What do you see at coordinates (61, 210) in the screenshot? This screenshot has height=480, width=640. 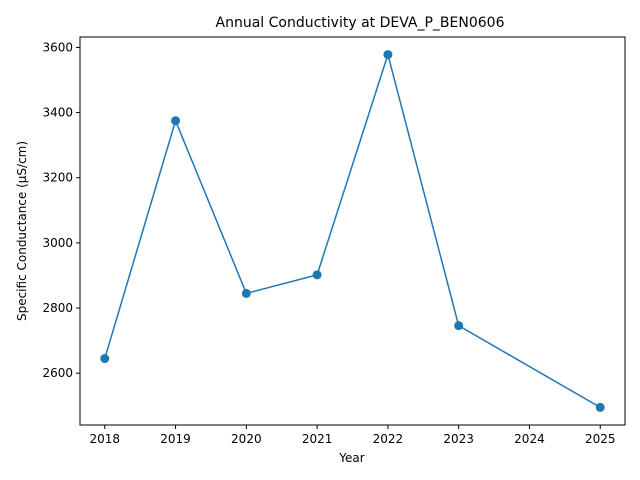 I see `y-axis: 2600 2800 3000 3200 3400 3600` at bounding box center [61, 210].